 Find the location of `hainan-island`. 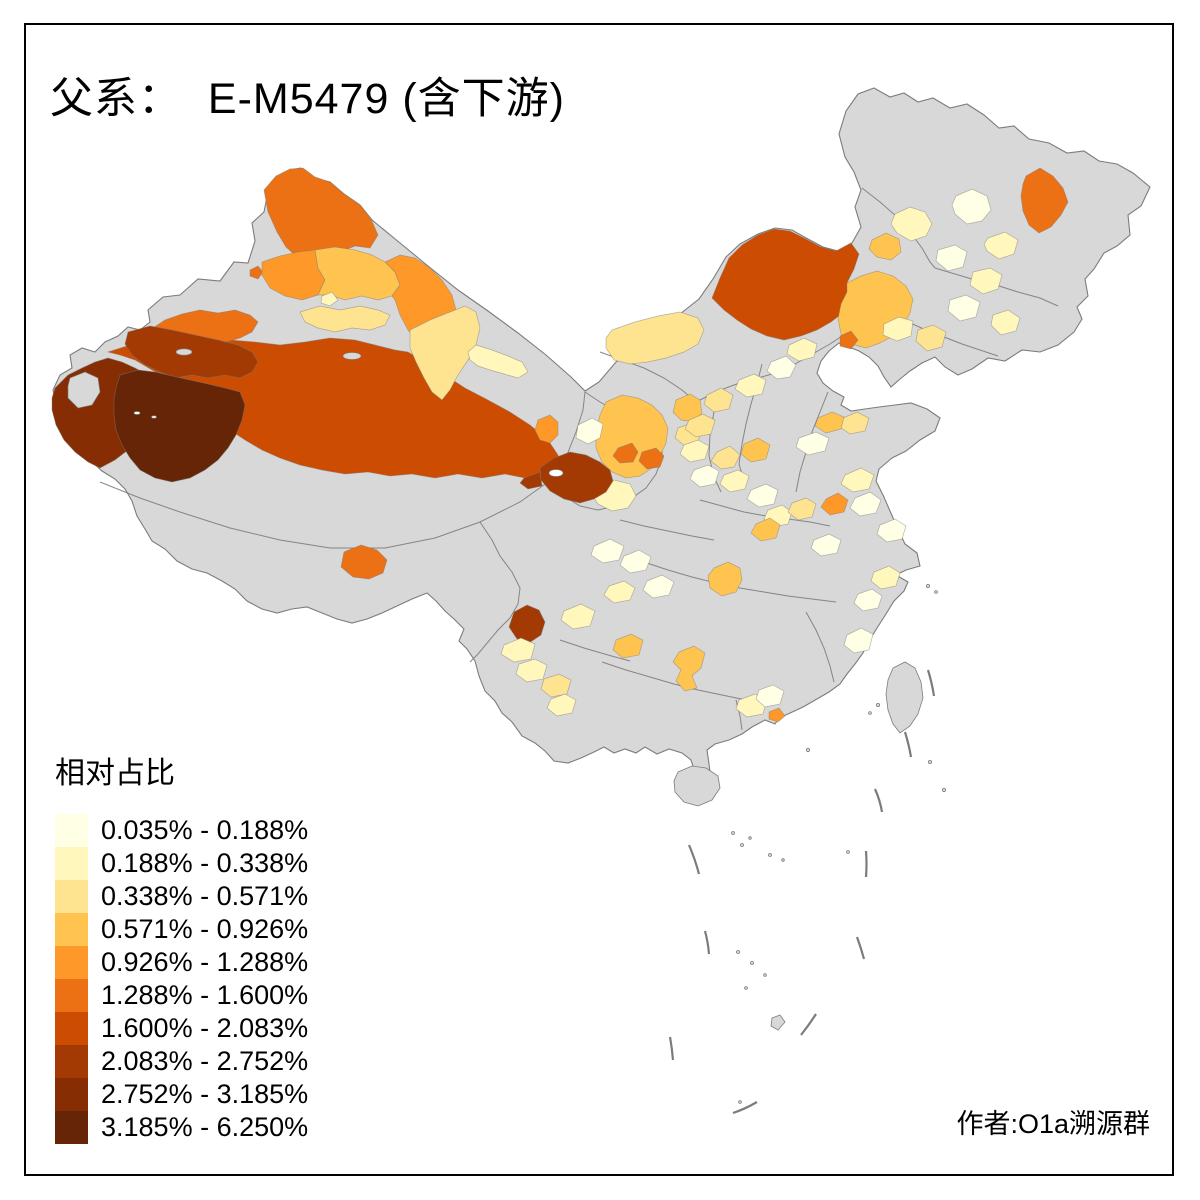

hainan-island is located at coordinates (697, 786).